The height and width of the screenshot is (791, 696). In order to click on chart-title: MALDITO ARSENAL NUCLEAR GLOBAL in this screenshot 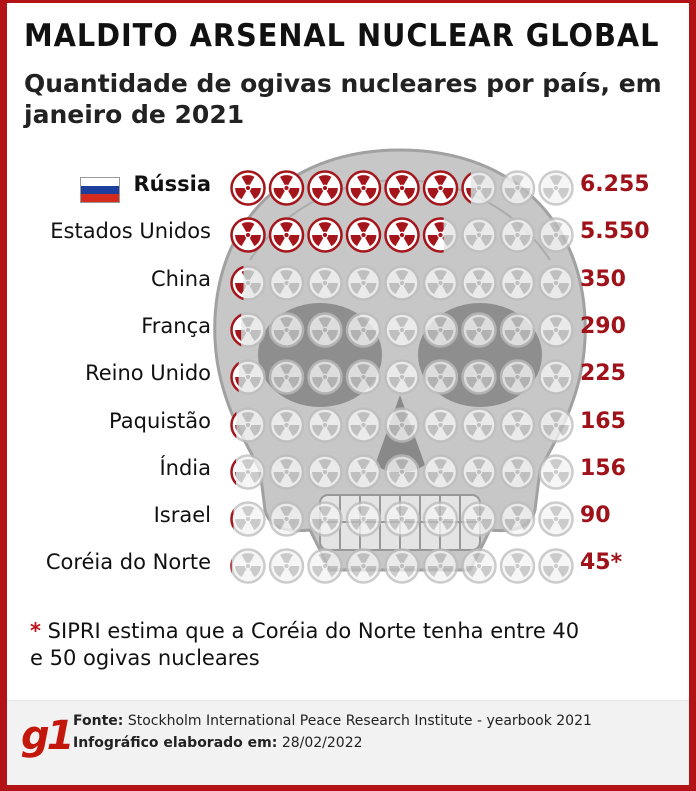, I will do `click(342, 36)`.